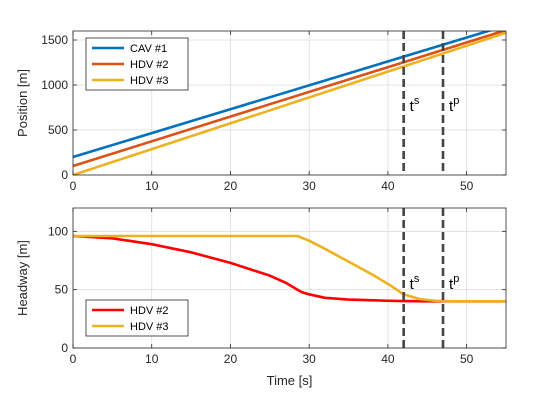  Describe the element at coordinates (149, 65) in the screenshot. I see `legend-label-2: HDV #2` at that location.